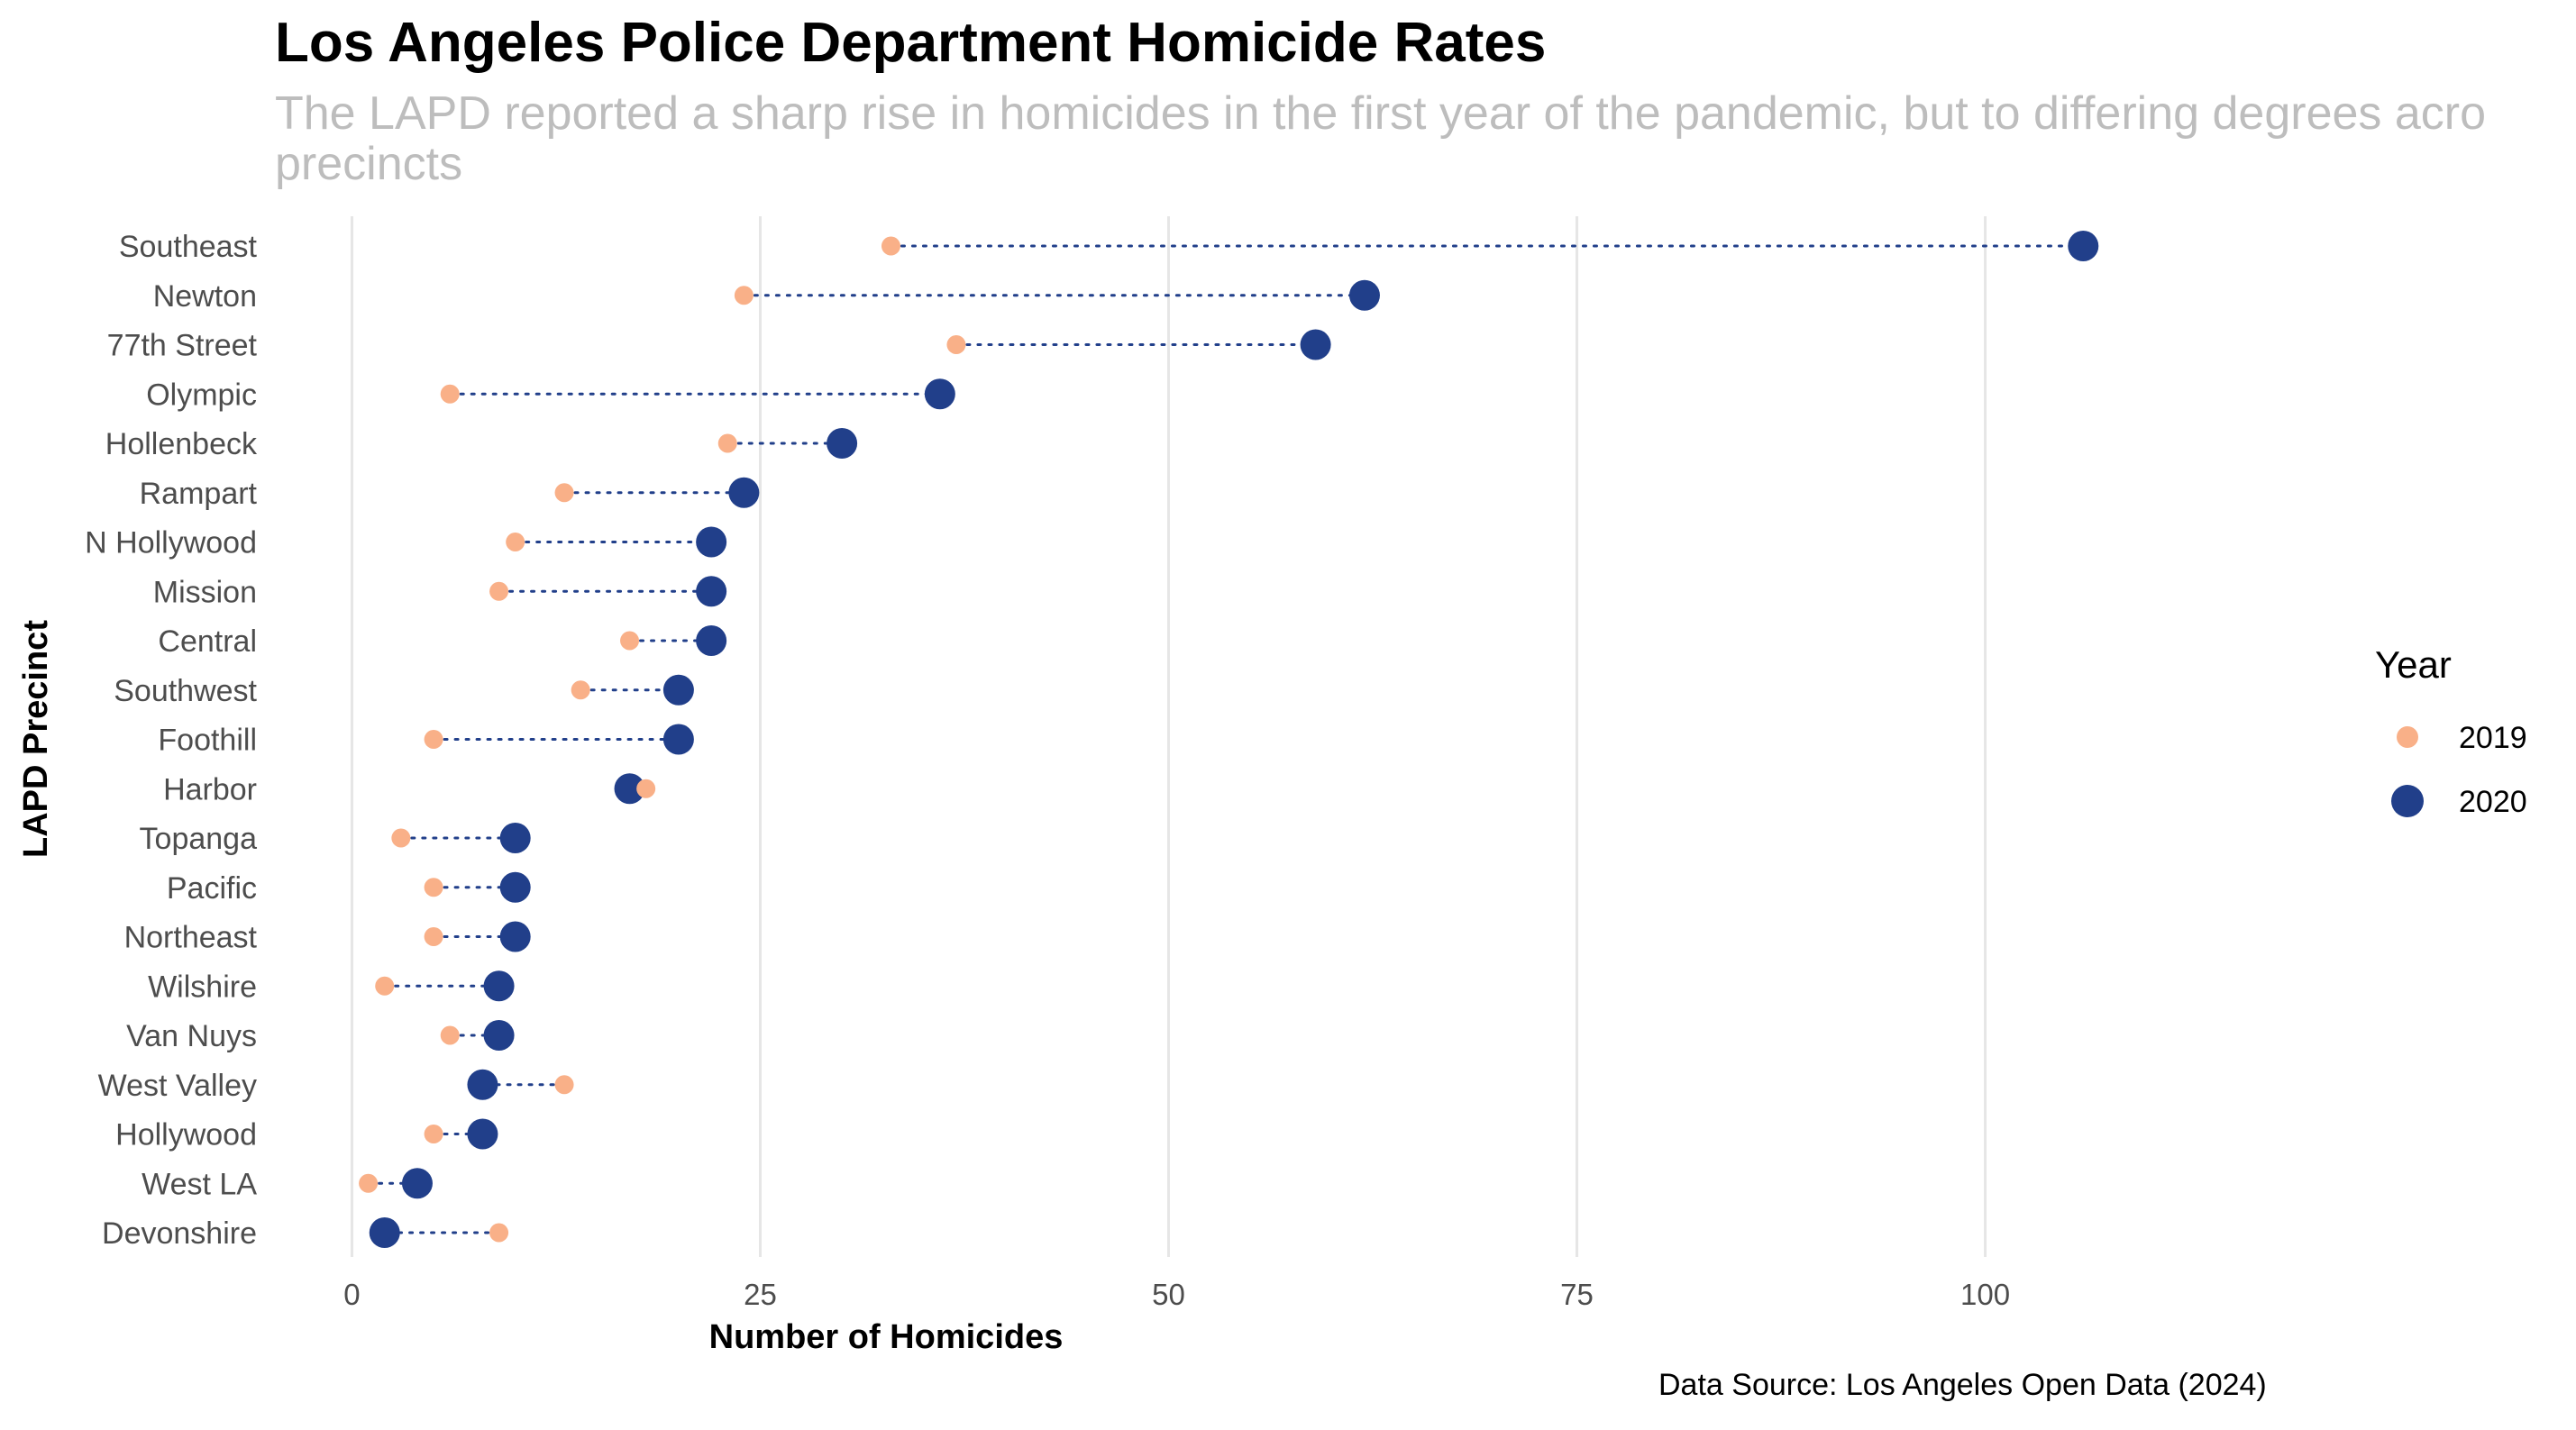 The height and width of the screenshot is (1430, 2576). I want to click on y-tick-label: Hollywood, so click(186, 1135).